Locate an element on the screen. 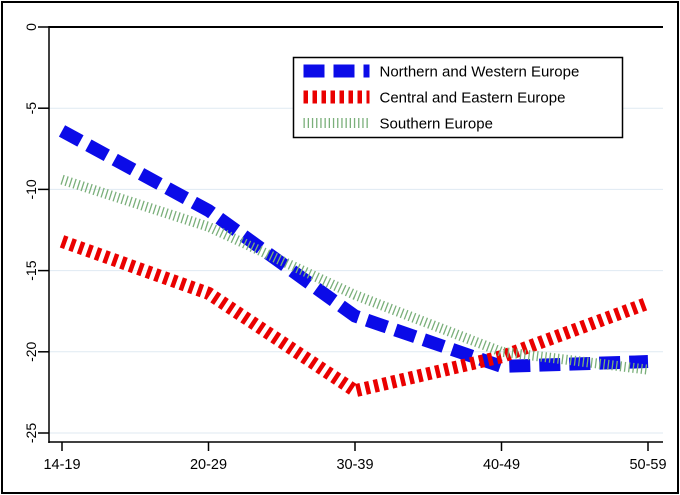 This screenshot has width=680, height=495. legend-label-0: Northern and Western Europe is located at coordinates (480, 72).